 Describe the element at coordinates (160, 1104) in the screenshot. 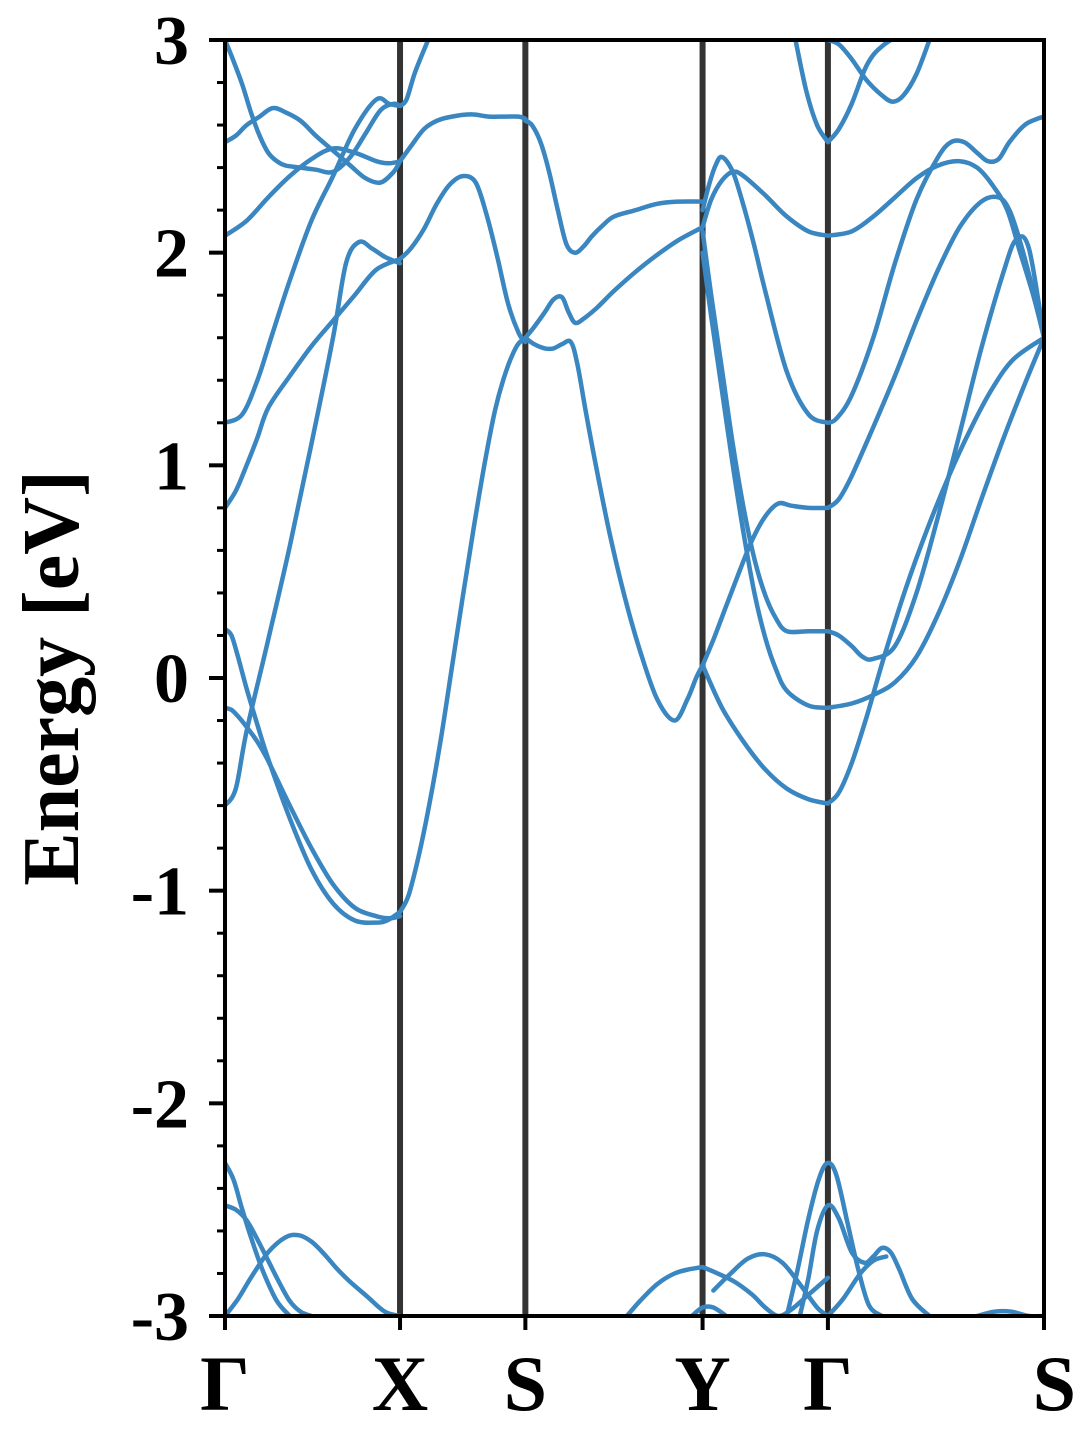

I see `y-tick-label: -2` at that location.